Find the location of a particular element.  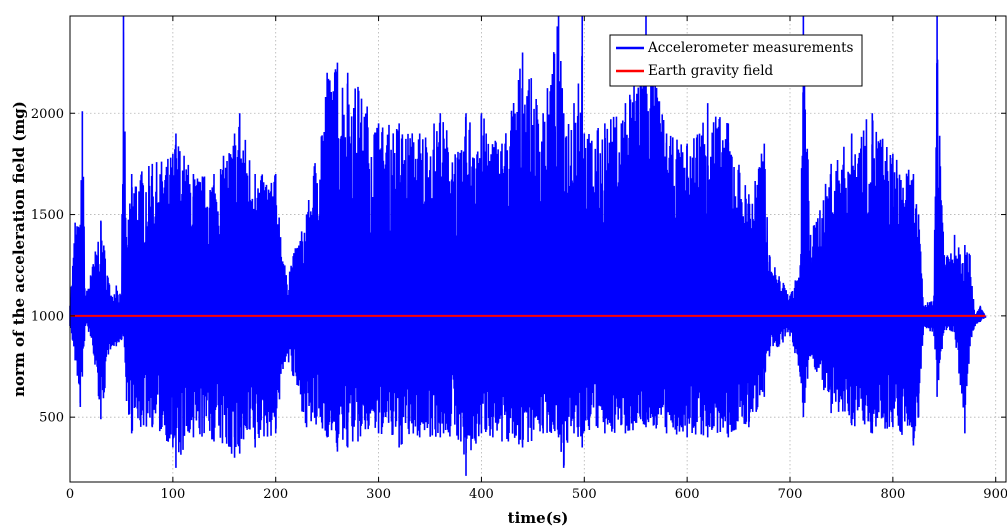

x-tick-label: 900 is located at coordinates (995, 494).